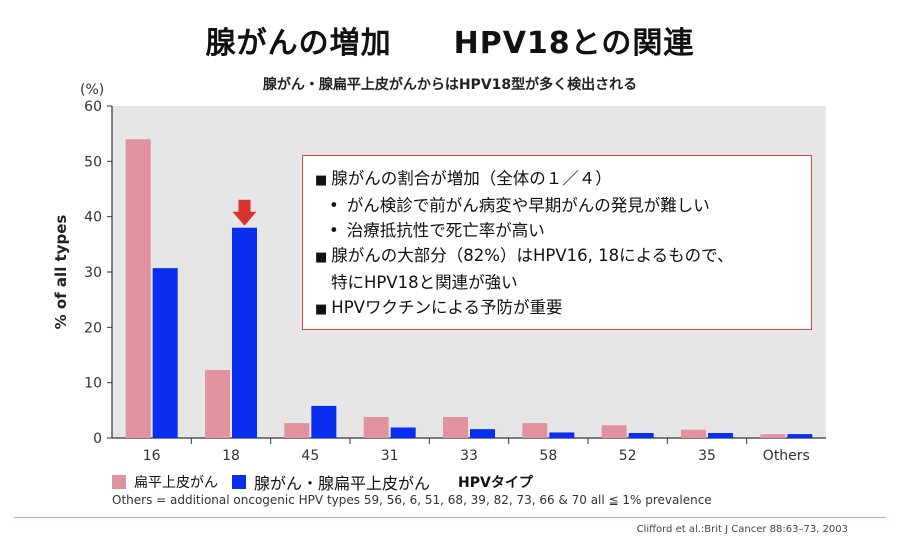 The image size is (900, 560). Describe the element at coordinates (469, 456) in the screenshot. I see `x-tick-label: 33` at that location.